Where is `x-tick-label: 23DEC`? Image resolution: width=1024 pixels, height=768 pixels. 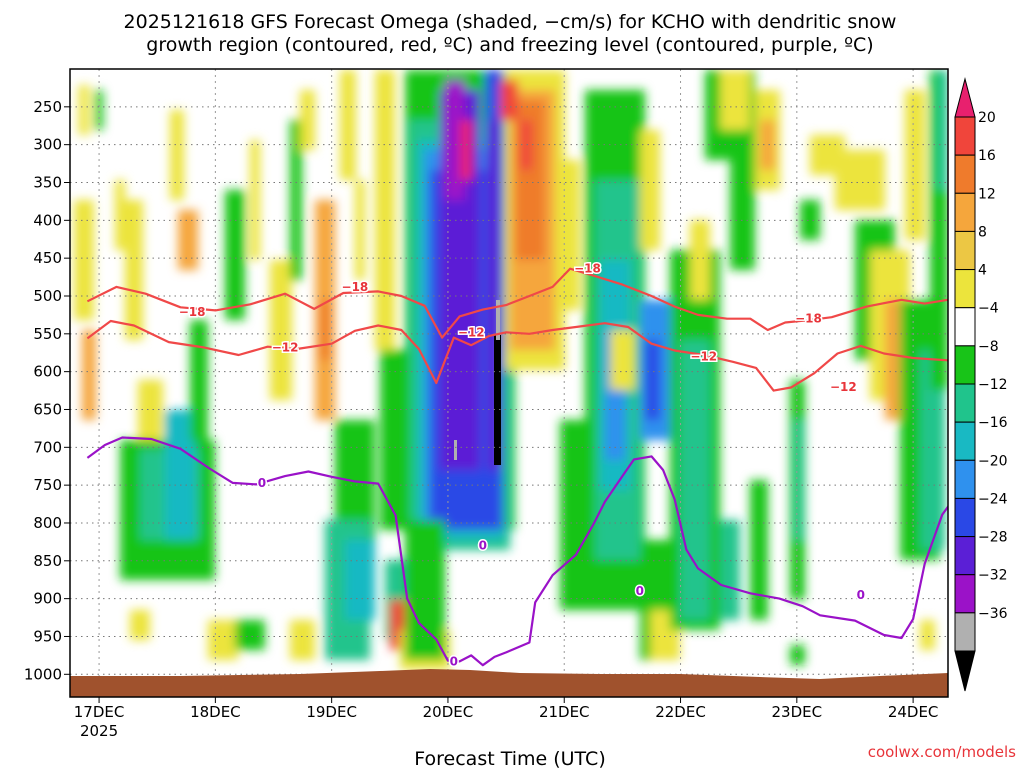 x-tick-label: 23DEC is located at coordinates (797, 712).